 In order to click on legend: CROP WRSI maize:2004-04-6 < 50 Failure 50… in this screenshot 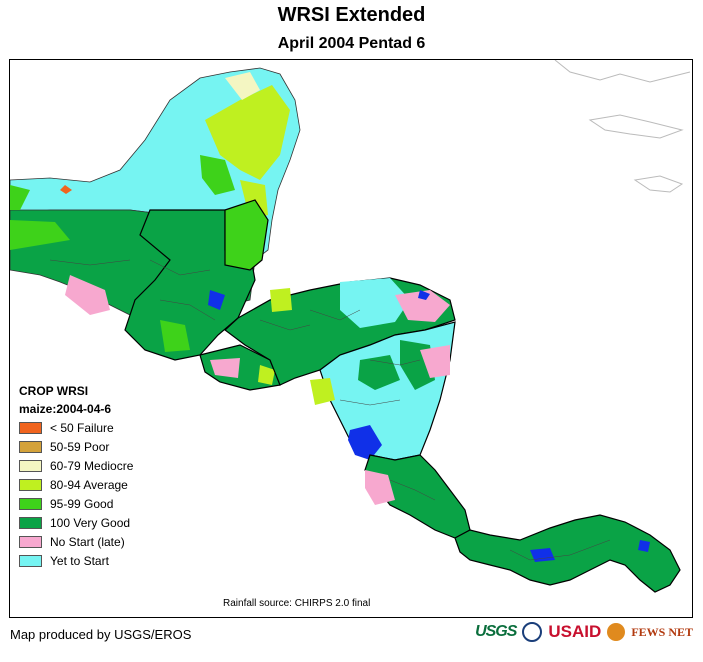, I will do `click(76, 476)`.